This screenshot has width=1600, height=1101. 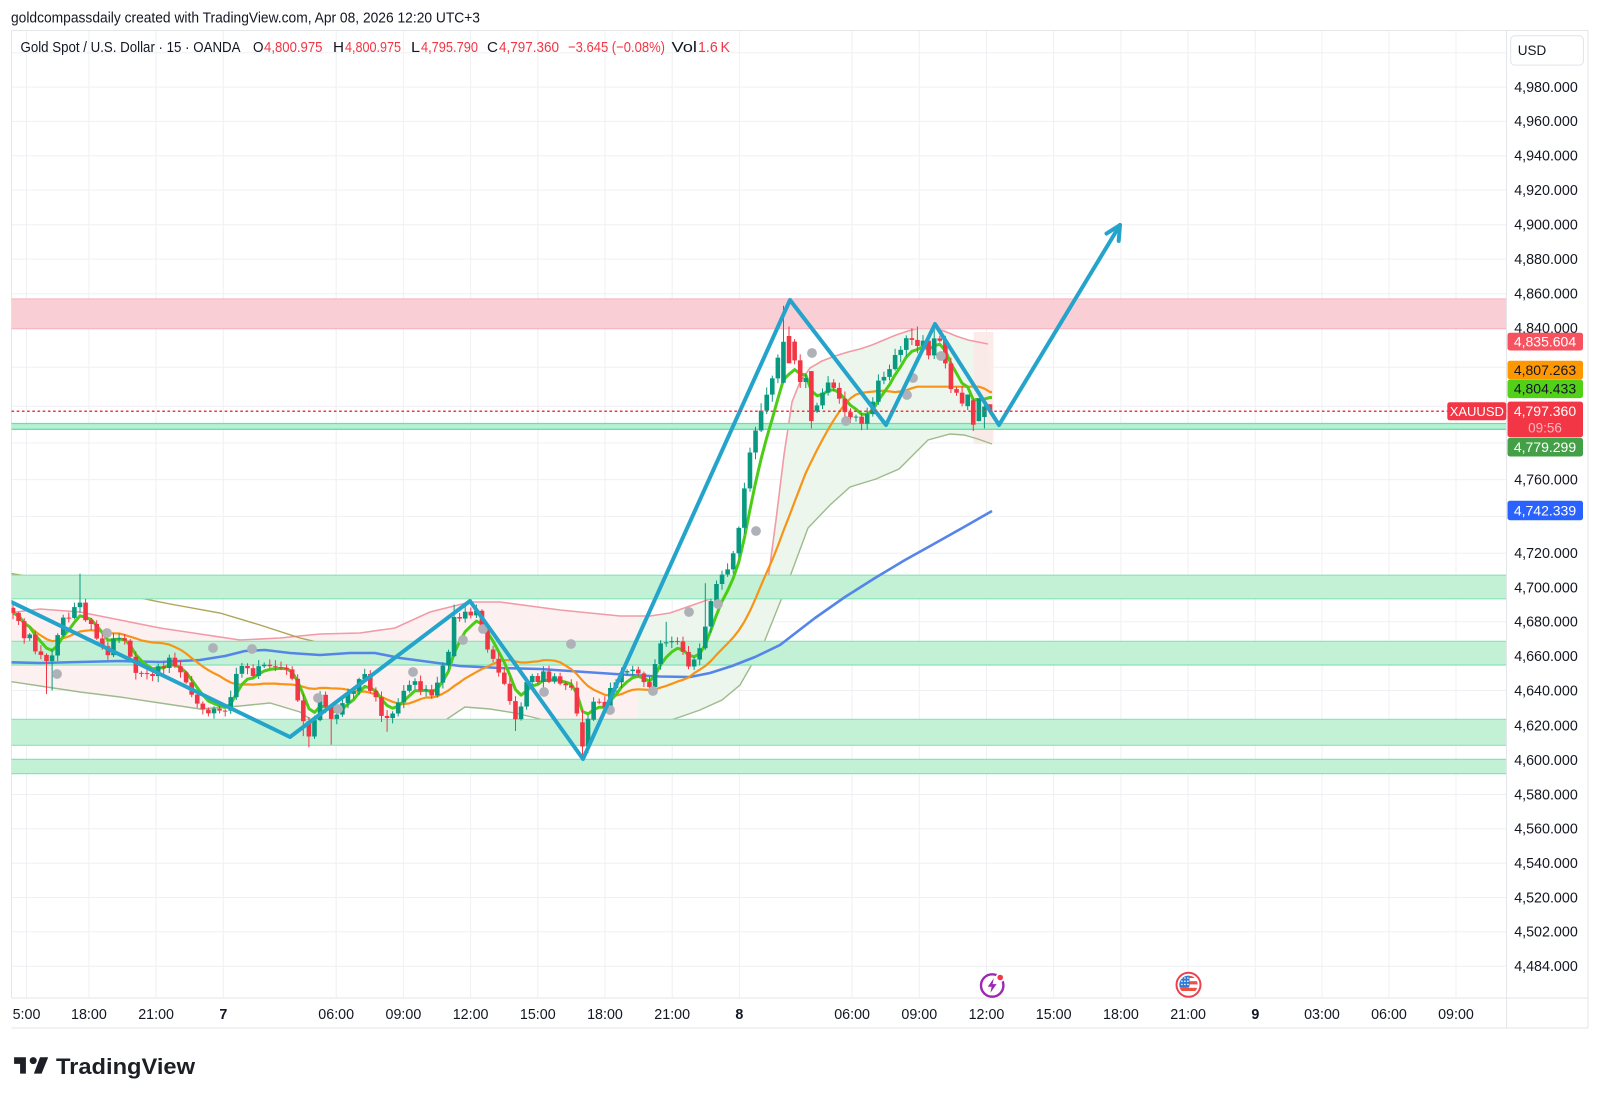 What do you see at coordinates (1546, 554) in the screenshot?
I see `svg-text: 4,720.000` at bounding box center [1546, 554].